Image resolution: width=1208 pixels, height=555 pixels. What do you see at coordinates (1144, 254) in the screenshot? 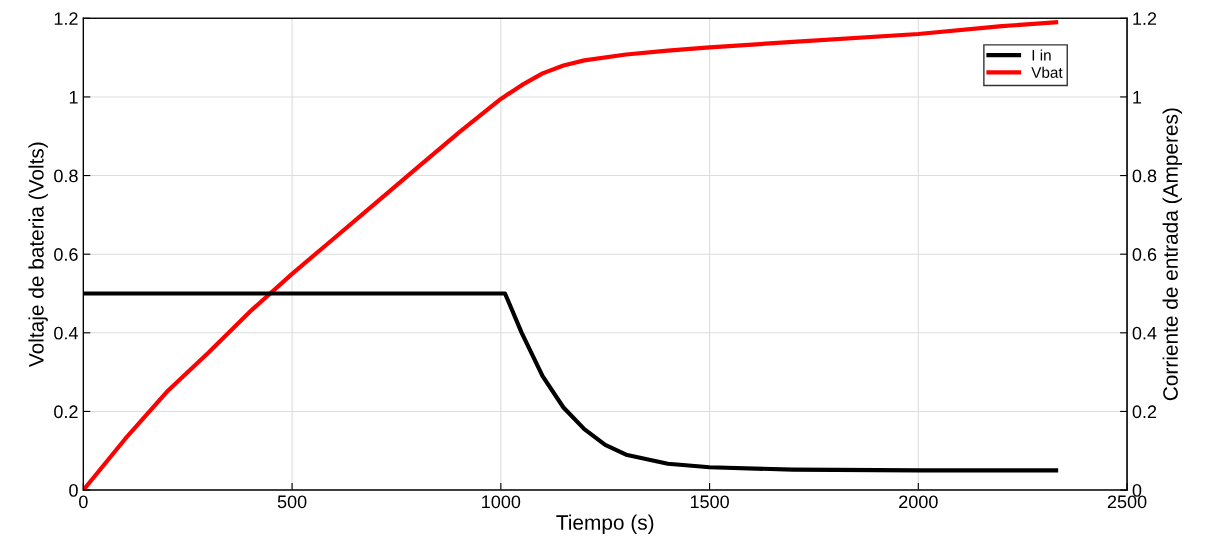
I see `y2-tick-label: 0.6` at bounding box center [1144, 254].